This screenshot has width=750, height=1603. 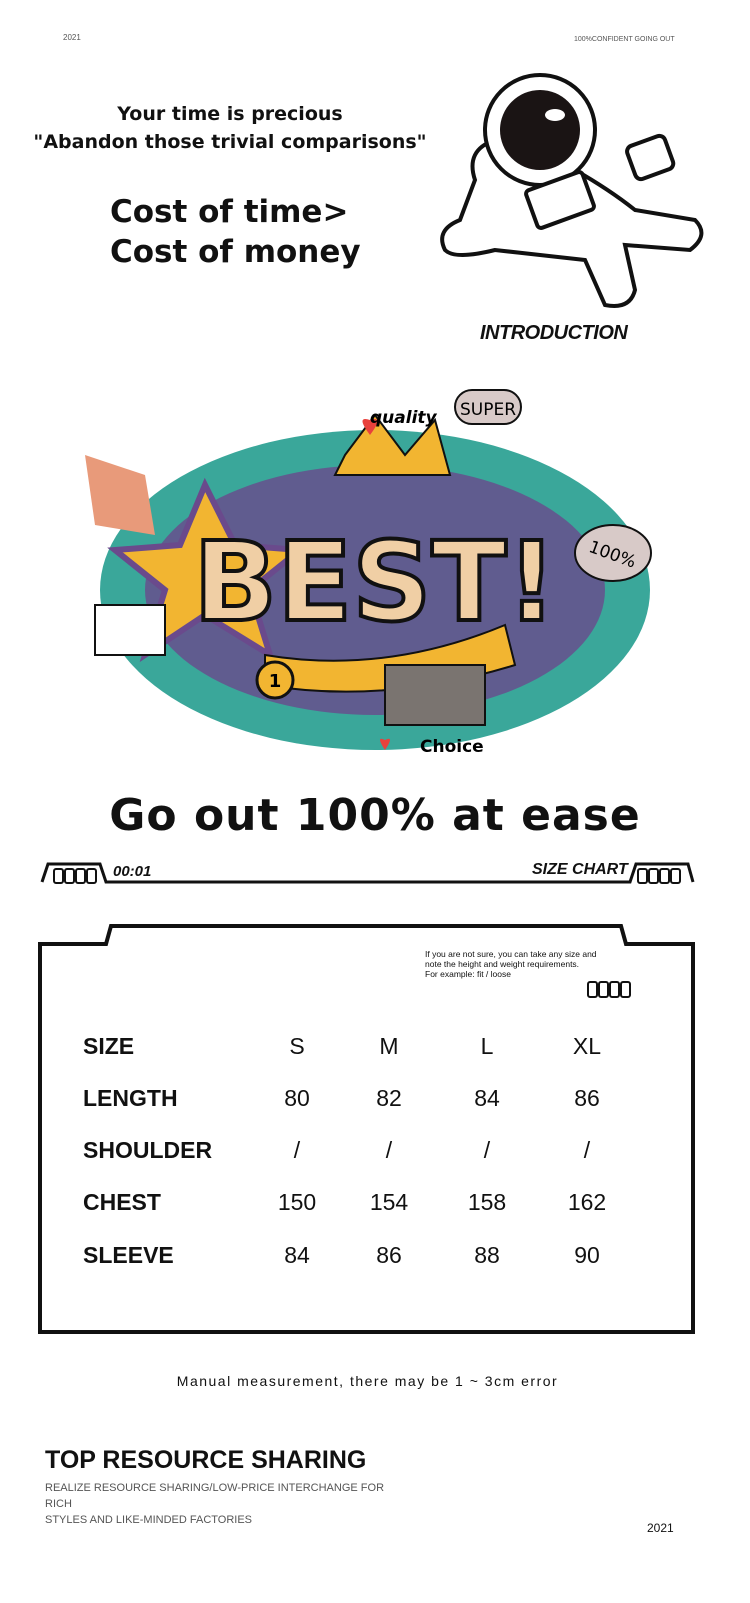 What do you see at coordinates (375, 815) in the screenshot?
I see `slogan: Go out 100% at ease` at bounding box center [375, 815].